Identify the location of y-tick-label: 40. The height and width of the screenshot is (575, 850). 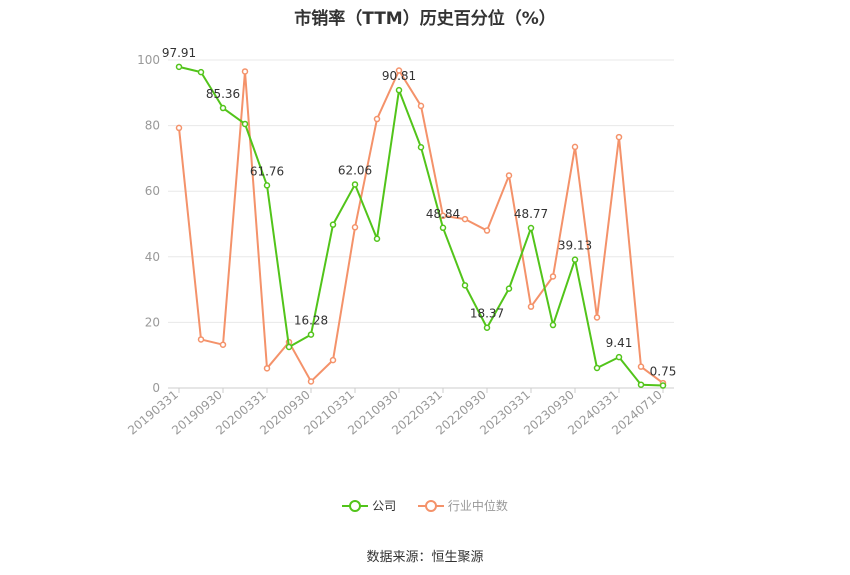
(152, 257).